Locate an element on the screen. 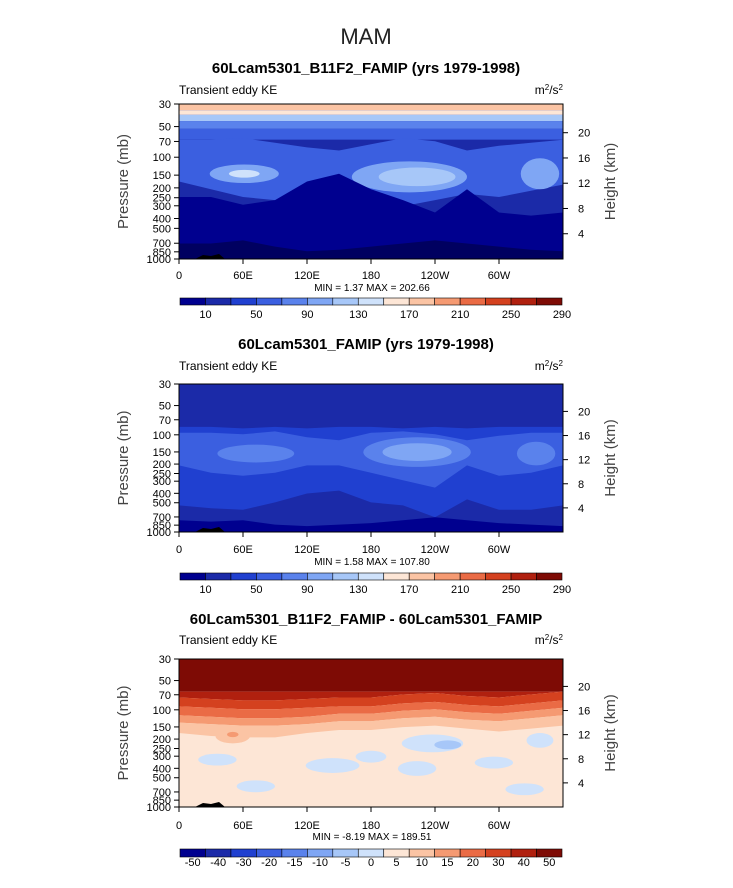 Image resolution: width=733 pixels, height=888 pixels. y-tick-label: 150 is located at coordinates (162, 728).